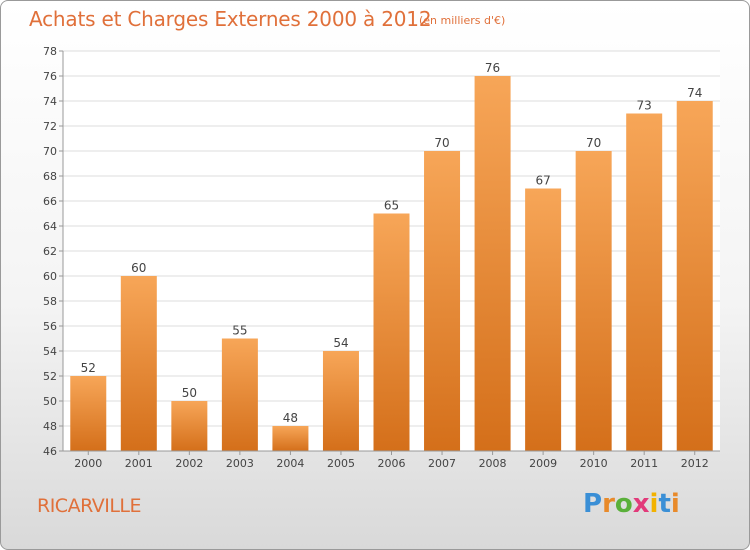 The width and height of the screenshot is (750, 550). What do you see at coordinates (50, 176) in the screenshot?
I see `y-tick-label: 68` at bounding box center [50, 176].